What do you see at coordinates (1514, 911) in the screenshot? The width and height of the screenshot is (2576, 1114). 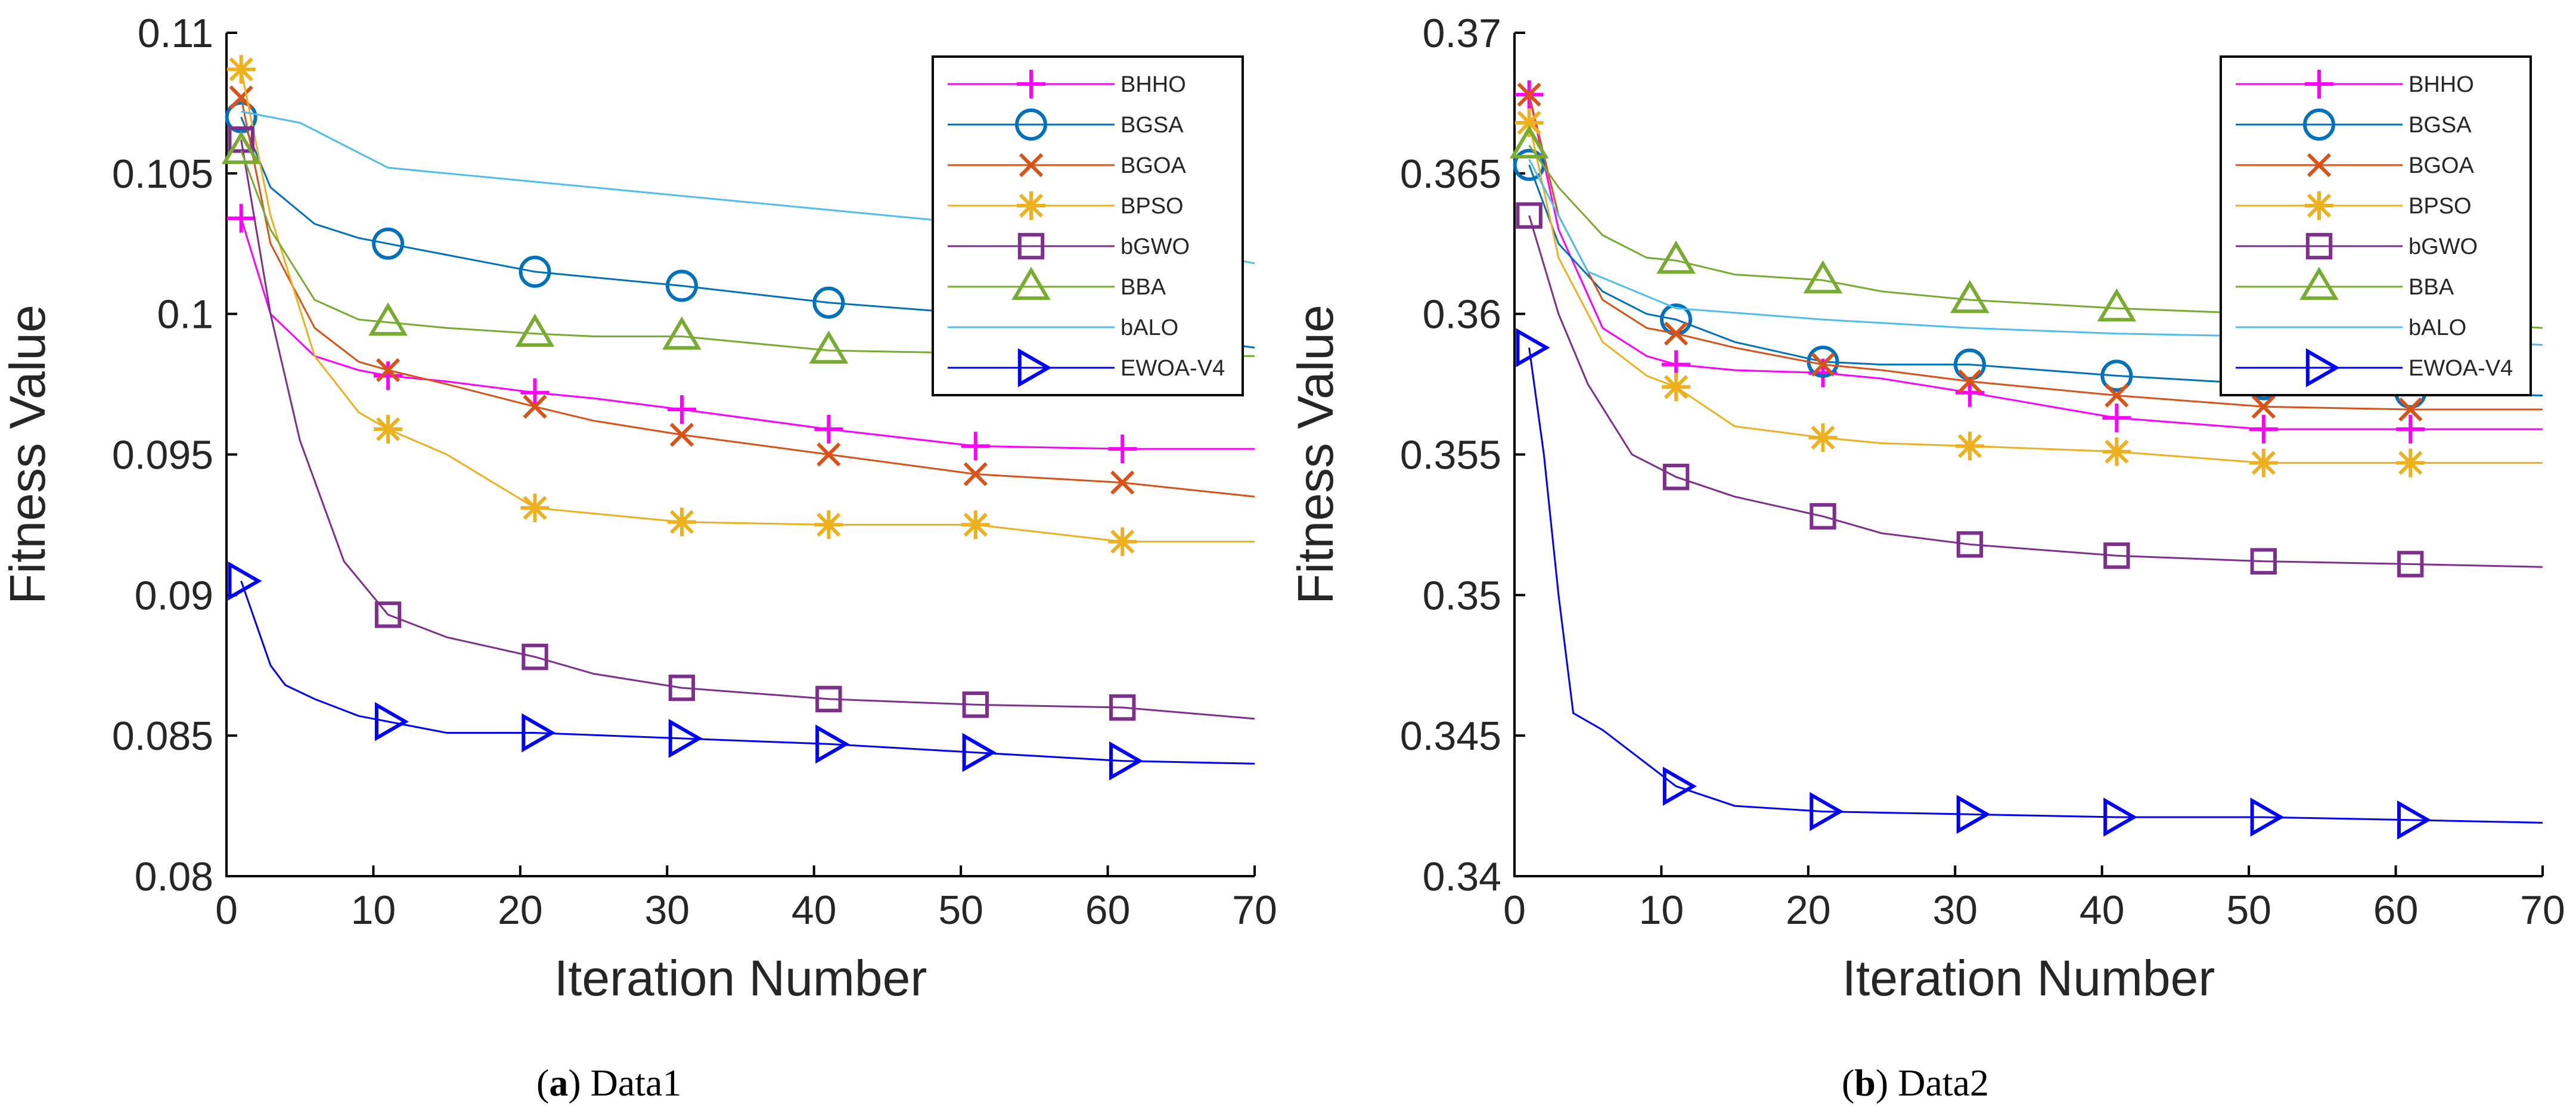 I see `chart-b-xtick-label: 0` at bounding box center [1514, 911].